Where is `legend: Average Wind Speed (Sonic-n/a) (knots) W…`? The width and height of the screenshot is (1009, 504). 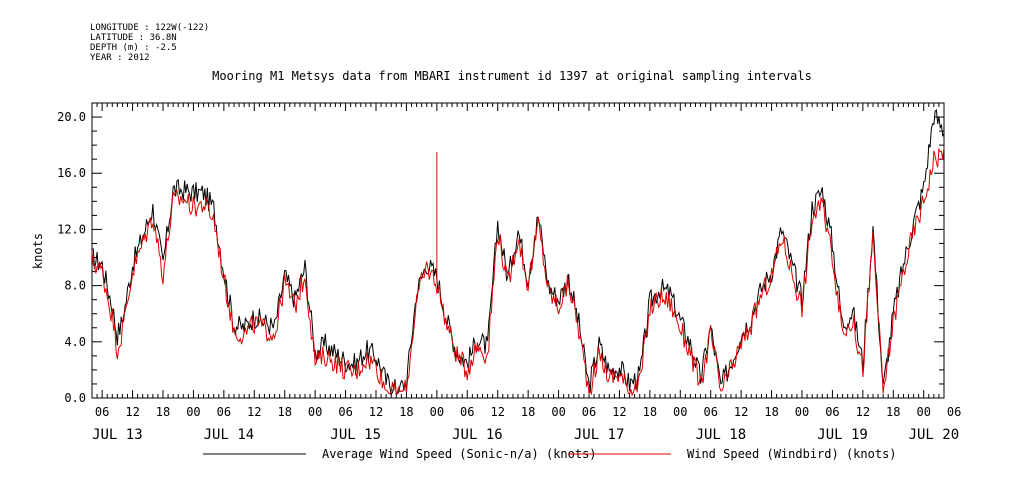
legend: Average Wind Speed (Sonic-n/a) (knots) W… is located at coordinates (550, 454).